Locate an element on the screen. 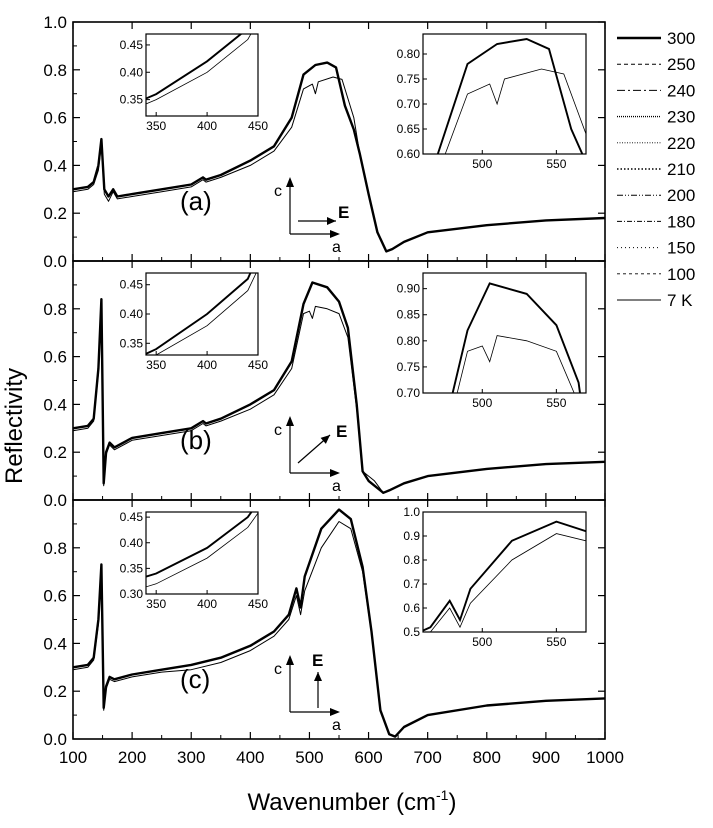  legend-label: 180 is located at coordinates (681, 221).